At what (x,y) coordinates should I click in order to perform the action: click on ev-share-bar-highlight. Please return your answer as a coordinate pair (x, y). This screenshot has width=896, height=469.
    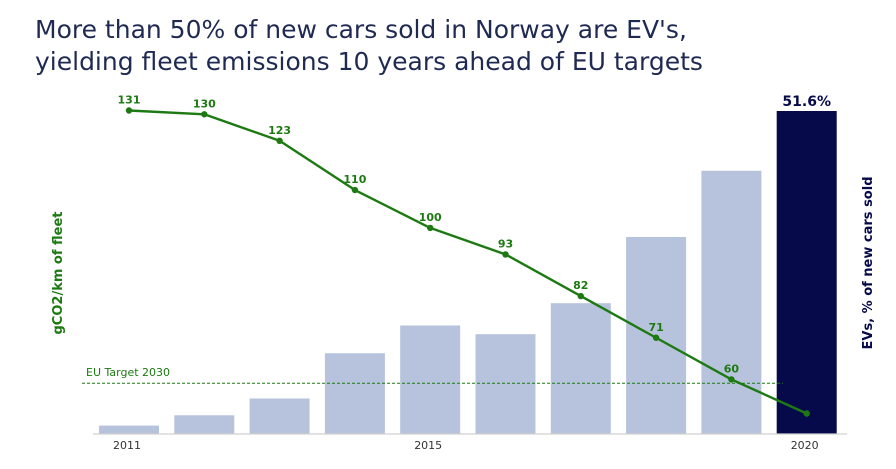
    Looking at the image, I should click on (806, 272).